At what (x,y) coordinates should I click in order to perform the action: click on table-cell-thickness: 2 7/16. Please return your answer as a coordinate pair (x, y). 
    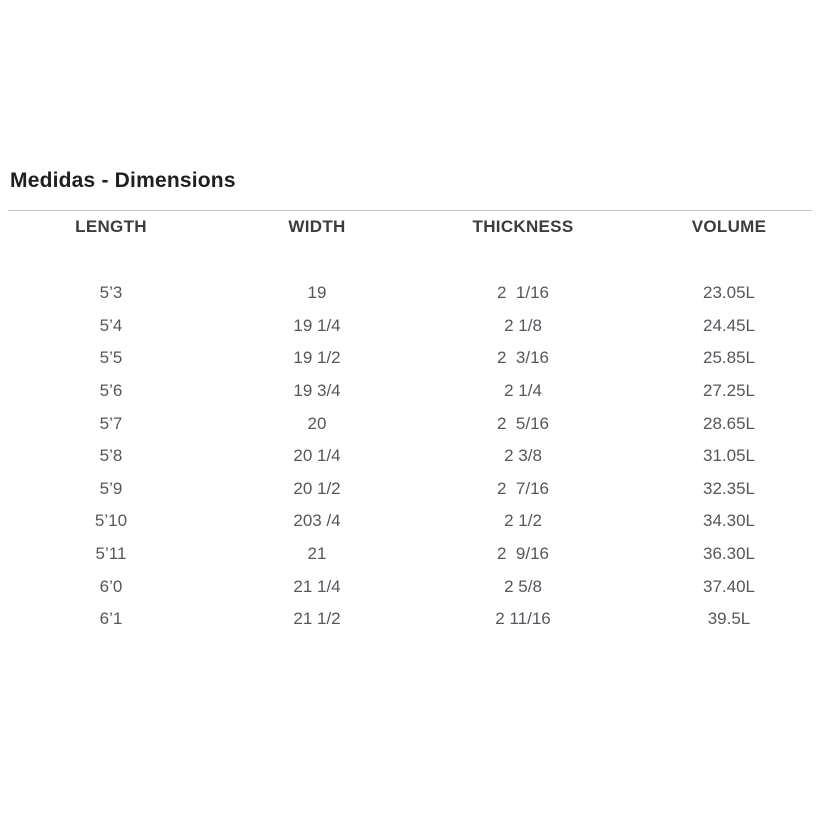
    Looking at the image, I should click on (523, 488).